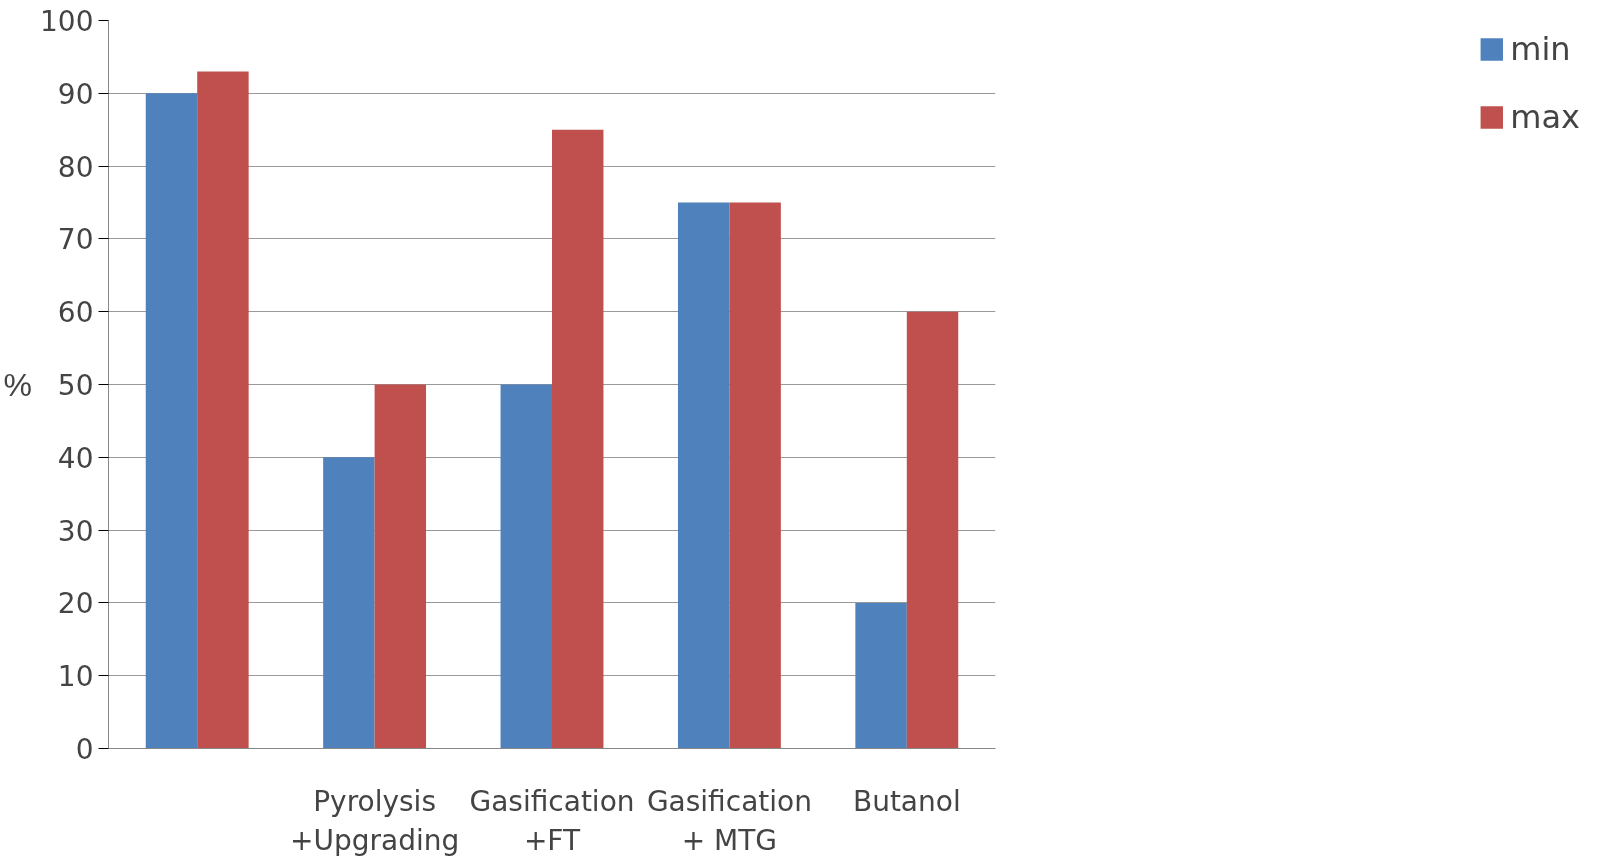 The height and width of the screenshot is (868, 1600). I want to click on y-tick-label: 30, so click(75, 531).